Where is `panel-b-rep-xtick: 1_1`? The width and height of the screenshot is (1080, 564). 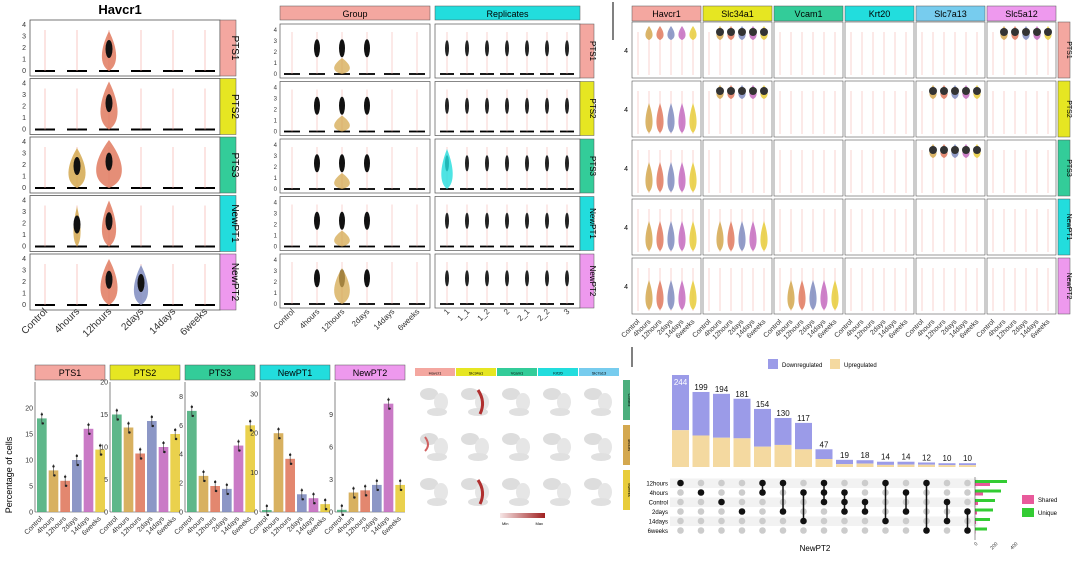 panel-b-rep-xtick: 1_1 is located at coordinates (464, 315).